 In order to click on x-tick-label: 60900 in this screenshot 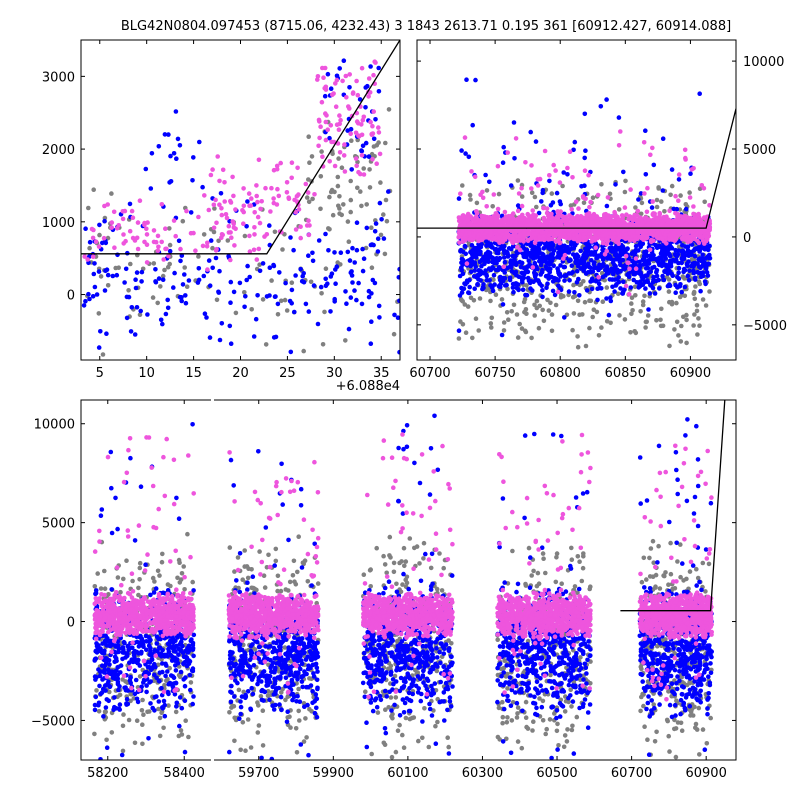, I will do `click(690, 373)`.